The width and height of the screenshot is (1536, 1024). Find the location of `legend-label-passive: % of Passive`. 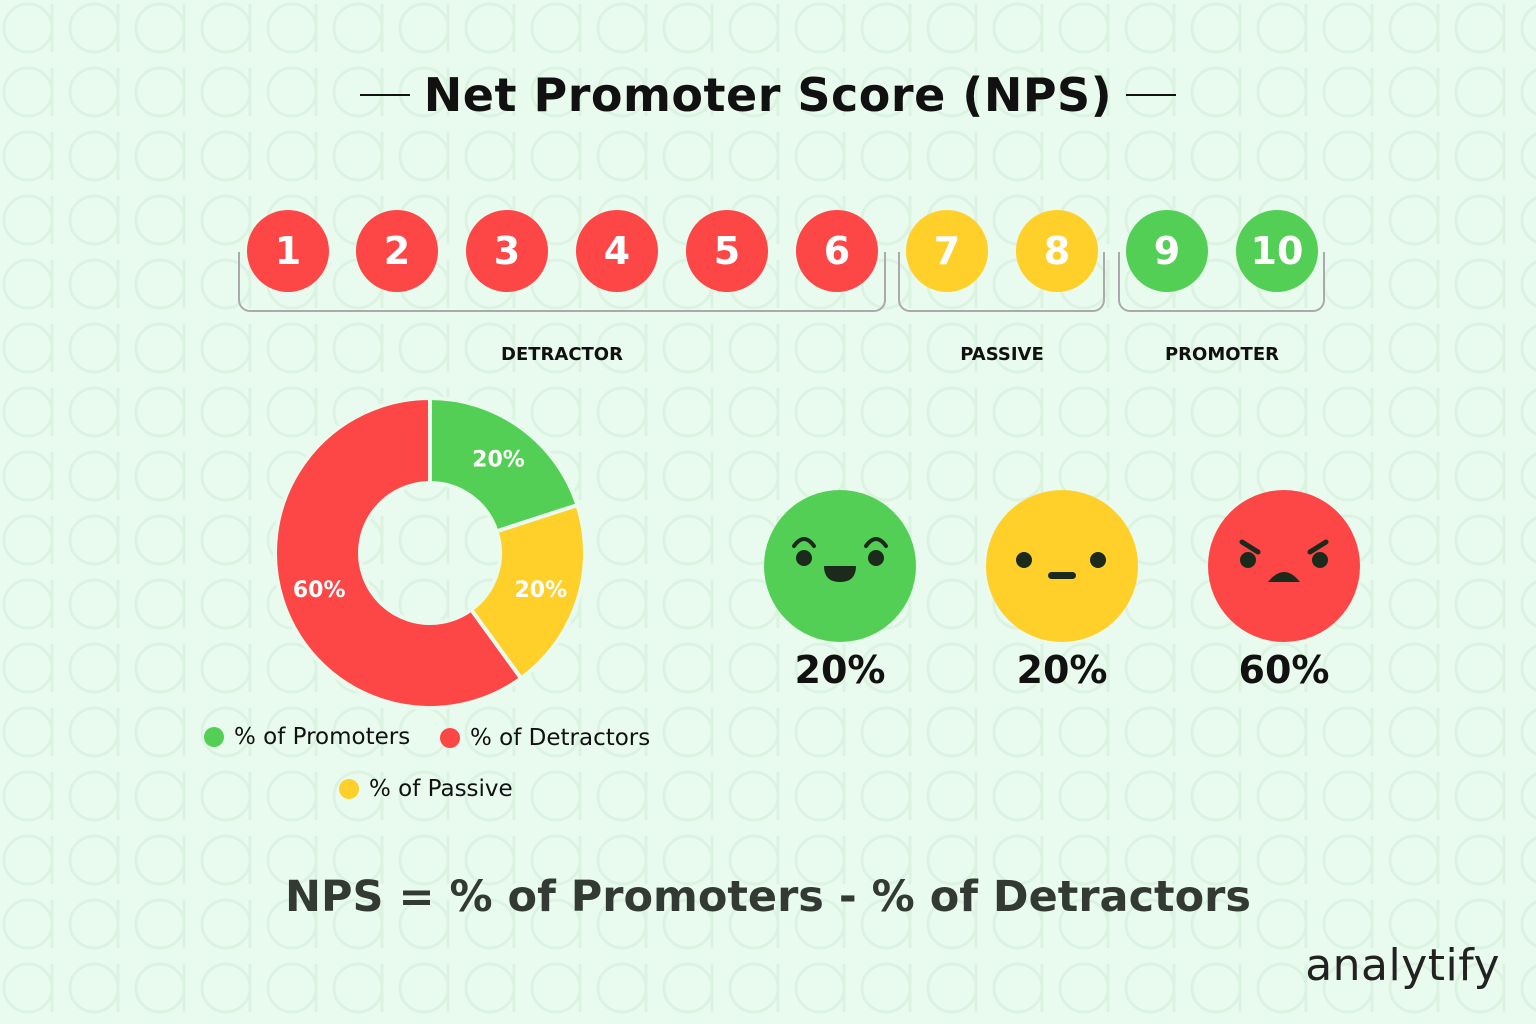

legend-label-passive: % of Passive is located at coordinates (441, 789).